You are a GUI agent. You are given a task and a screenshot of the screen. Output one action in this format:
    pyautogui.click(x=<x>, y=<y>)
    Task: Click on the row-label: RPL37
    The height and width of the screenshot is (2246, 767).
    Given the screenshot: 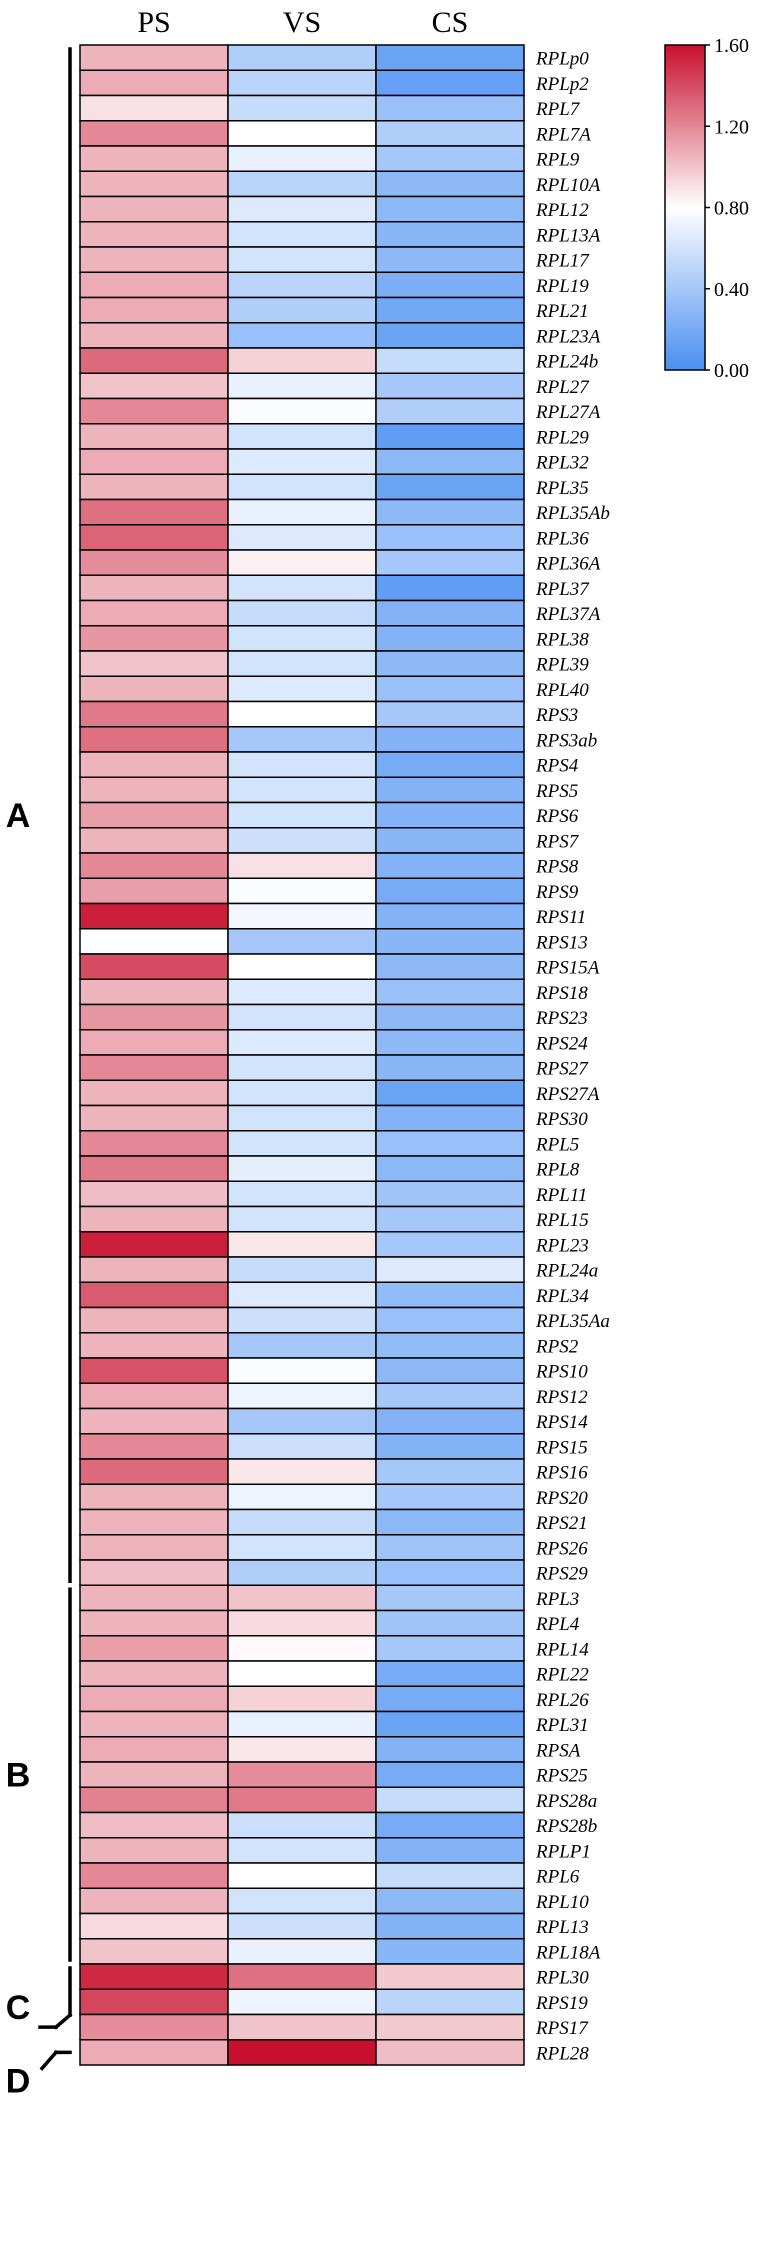 What is the action you would take?
    pyautogui.click(x=562, y=589)
    